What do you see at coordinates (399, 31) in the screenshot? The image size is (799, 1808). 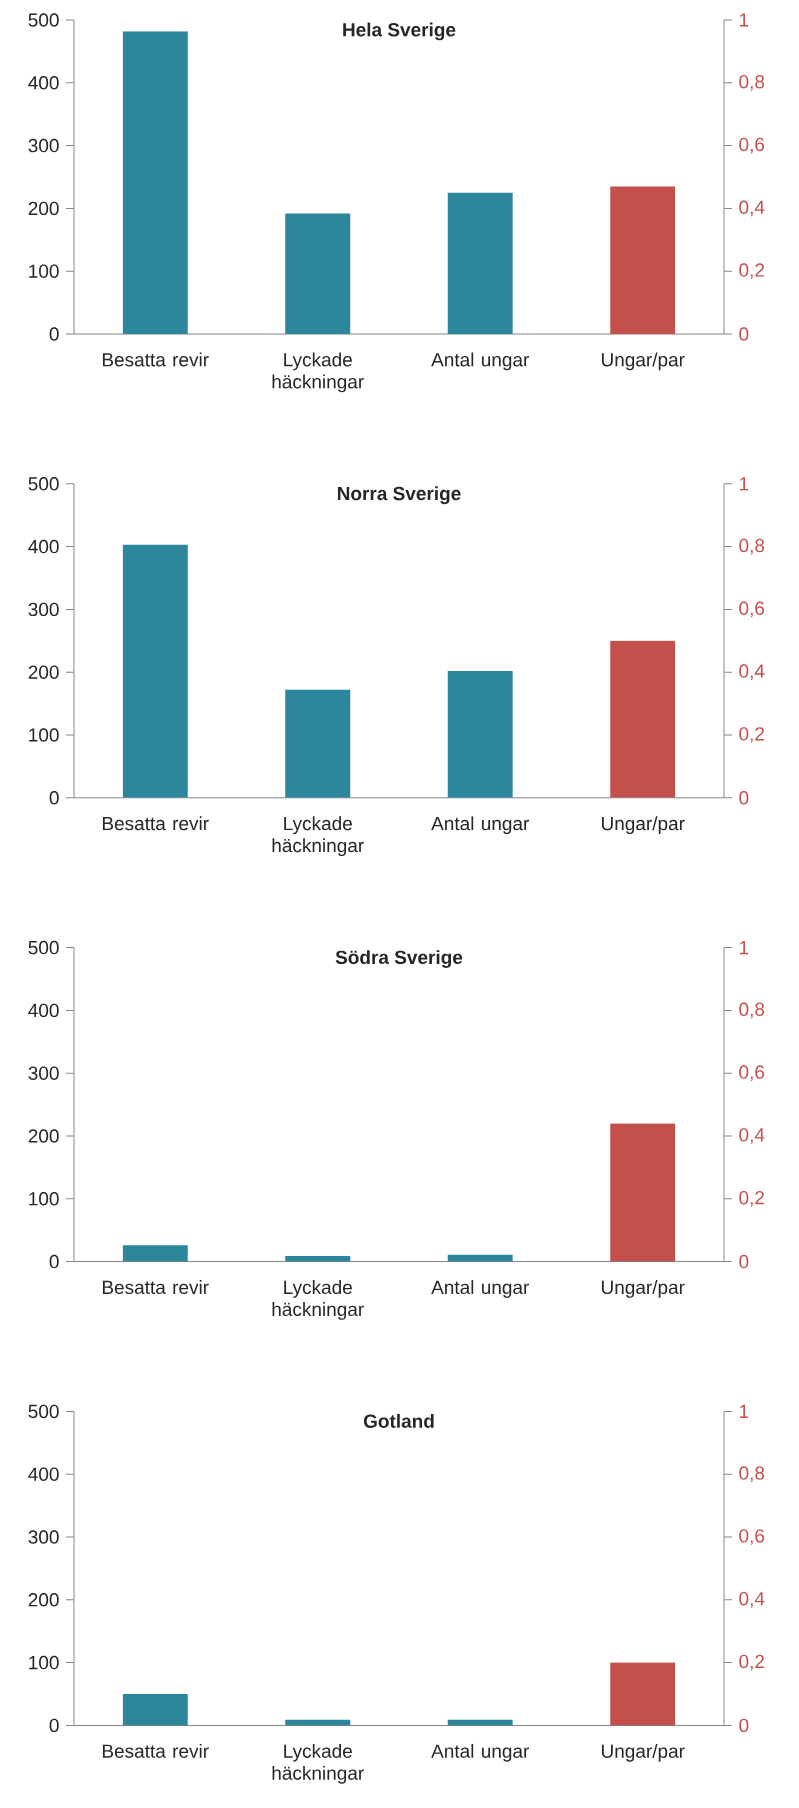 I see `chart-title: Hela Sverige` at bounding box center [399, 31].